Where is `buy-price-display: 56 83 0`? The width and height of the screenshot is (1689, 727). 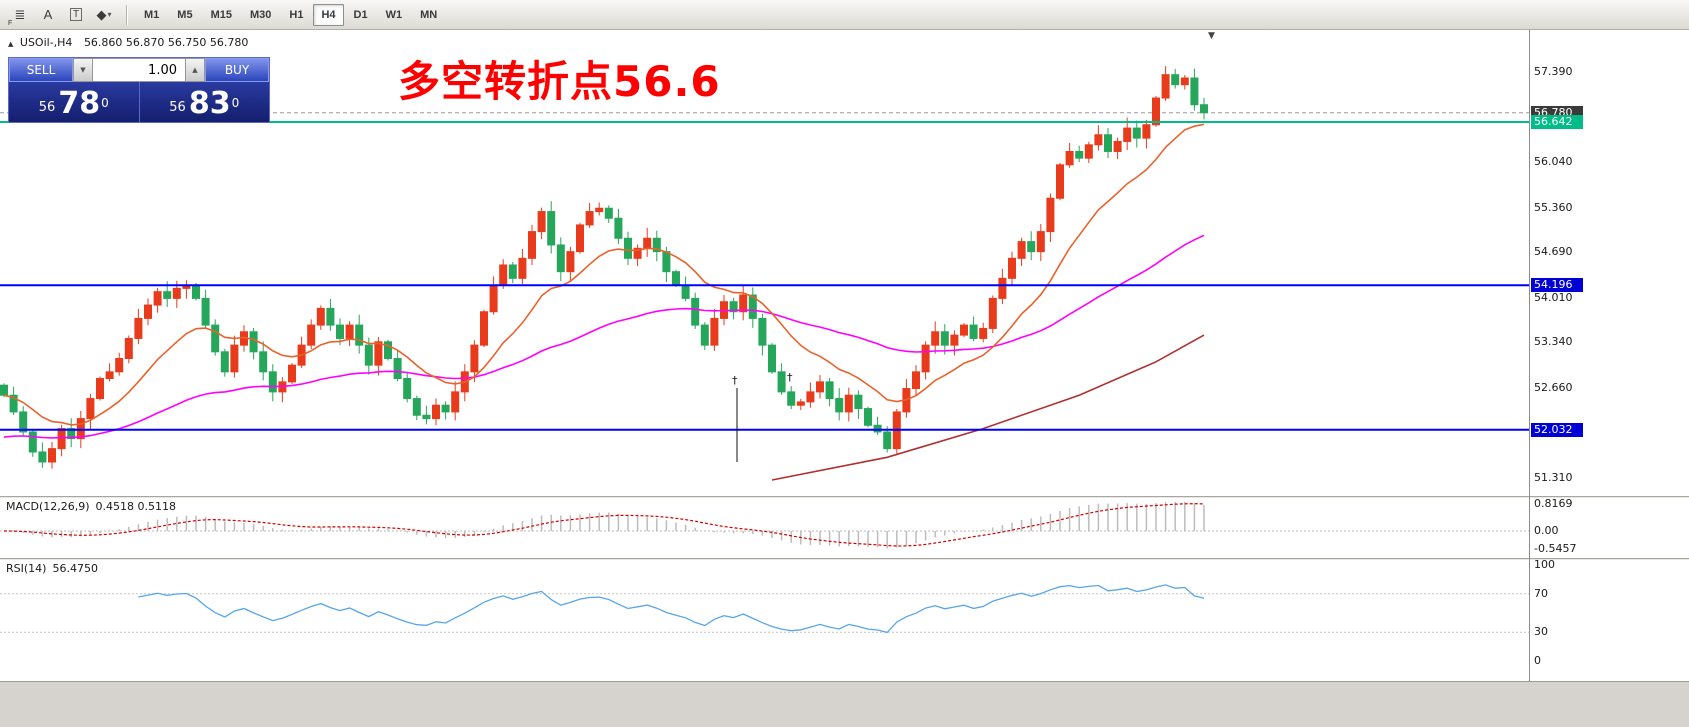
buy-price-display: 56 83 0 is located at coordinates (203, 102).